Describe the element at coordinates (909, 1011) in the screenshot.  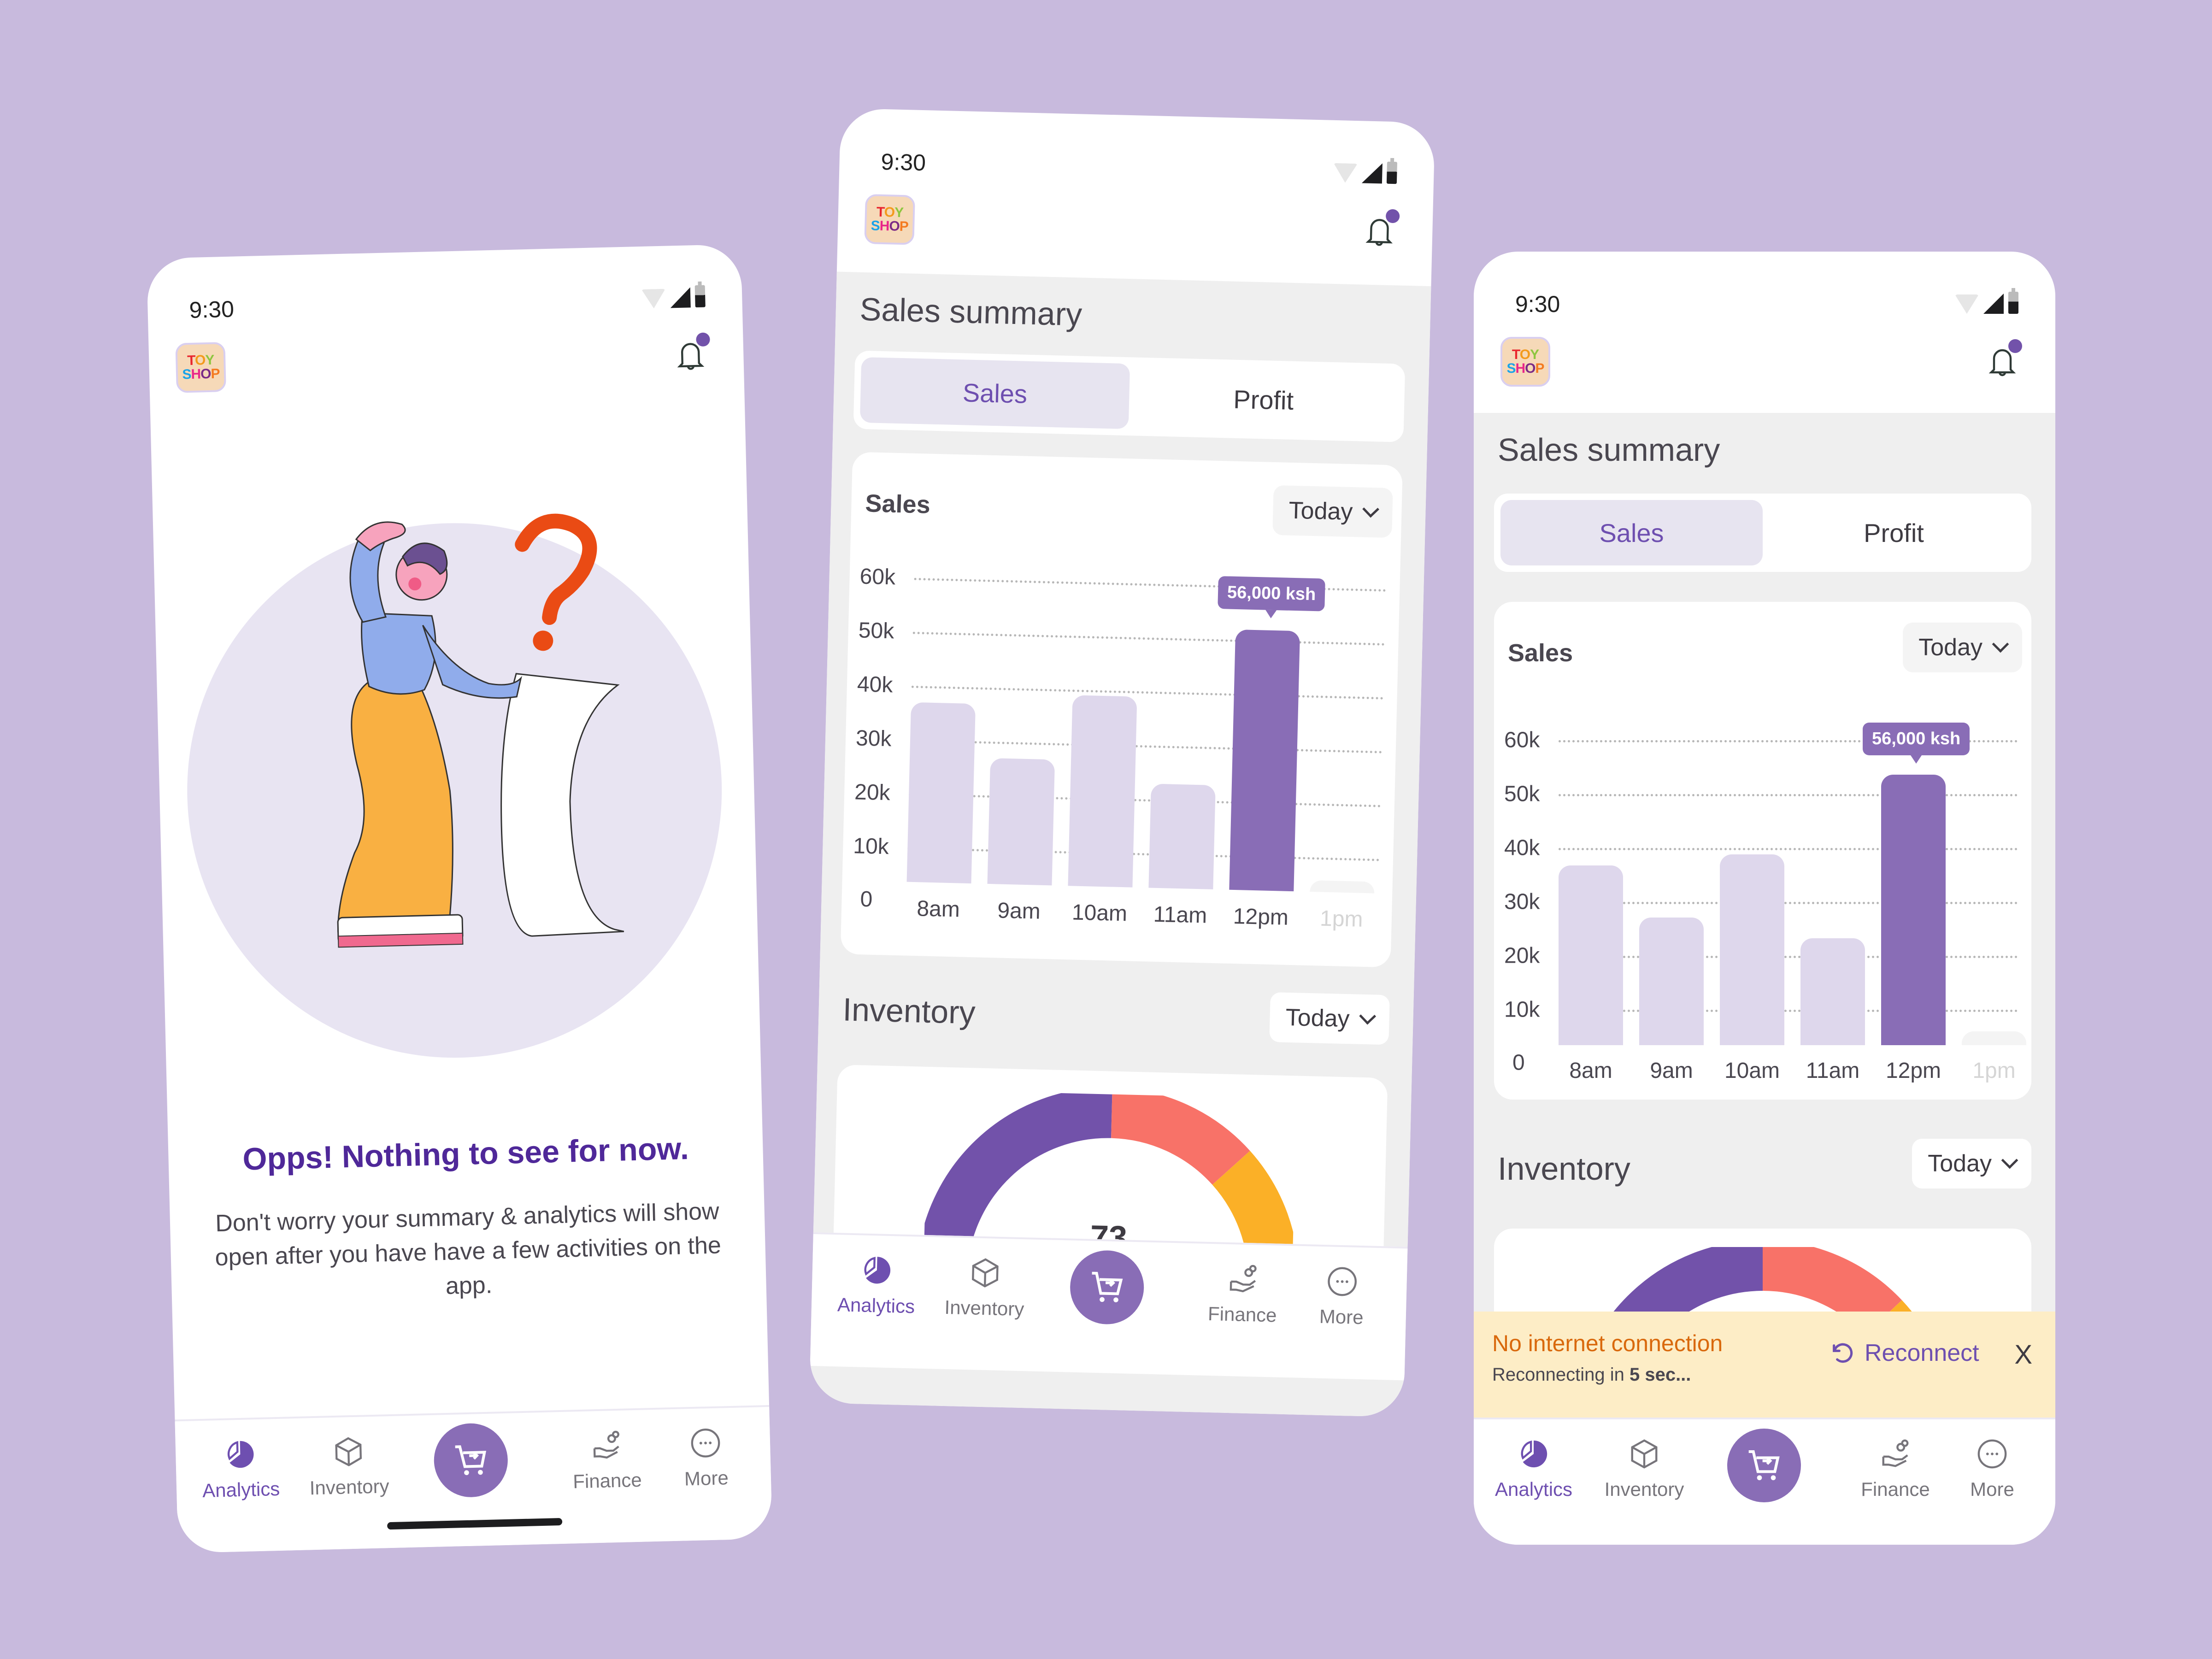
I see `inventory-title: Inventory` at that location.